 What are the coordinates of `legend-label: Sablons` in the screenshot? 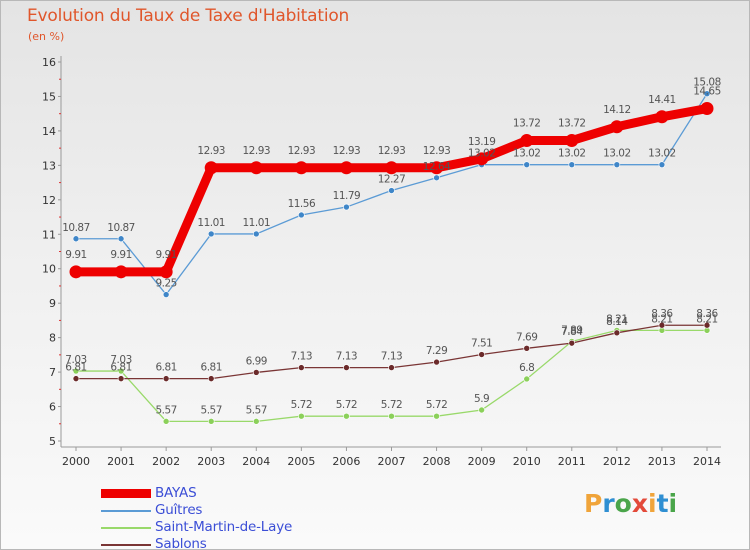 It's located at (181, 543).